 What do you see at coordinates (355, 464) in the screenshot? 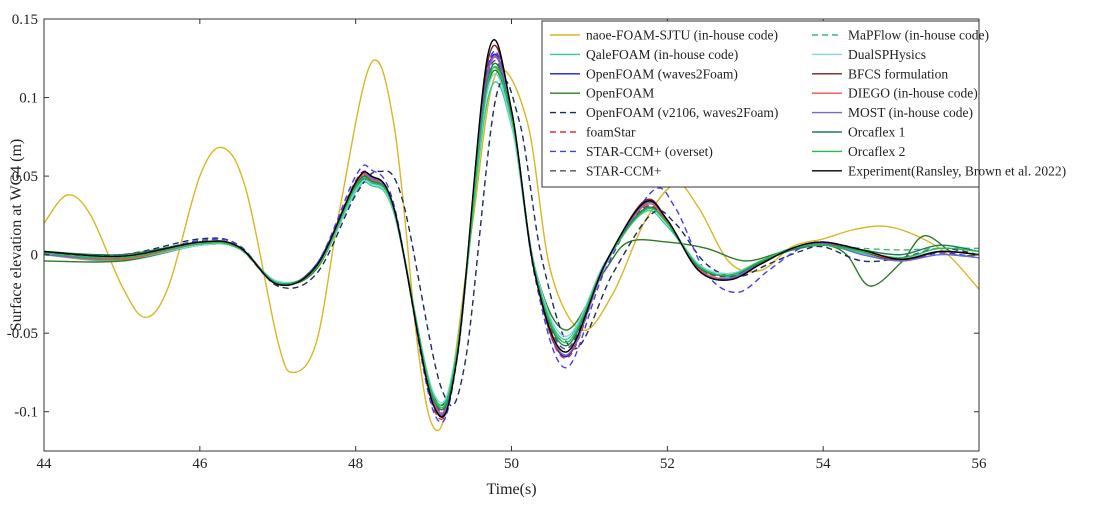
I see `x-tick-label: 48` at bounding box center [355, 464].